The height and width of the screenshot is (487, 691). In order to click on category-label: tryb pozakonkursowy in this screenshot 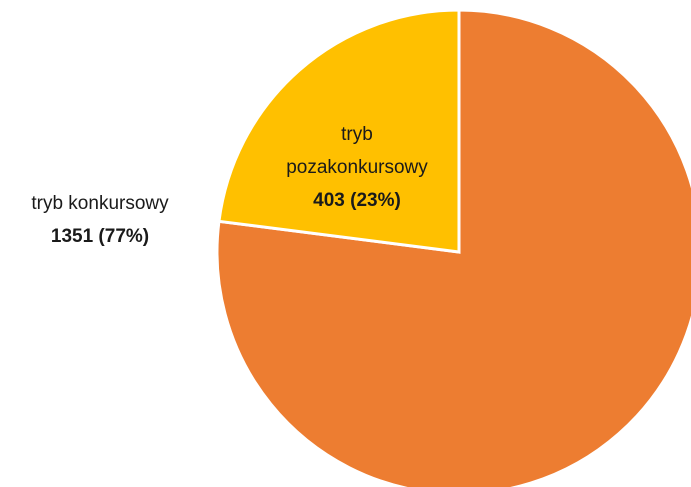, I will do `click(357, 151)`.